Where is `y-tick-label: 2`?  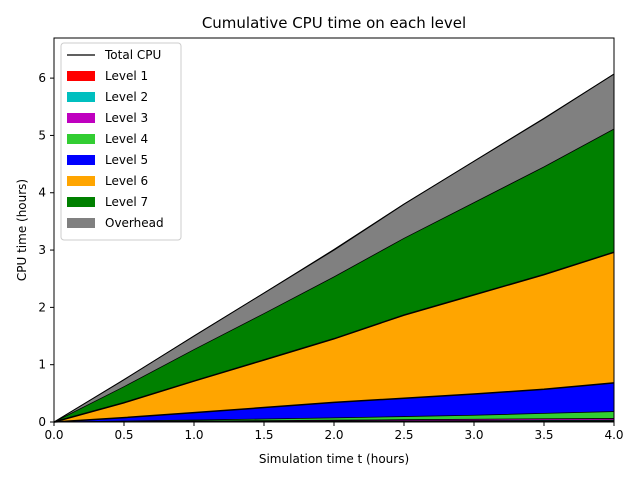 y-tick-label: 2 is located at coordinates (42, 307).